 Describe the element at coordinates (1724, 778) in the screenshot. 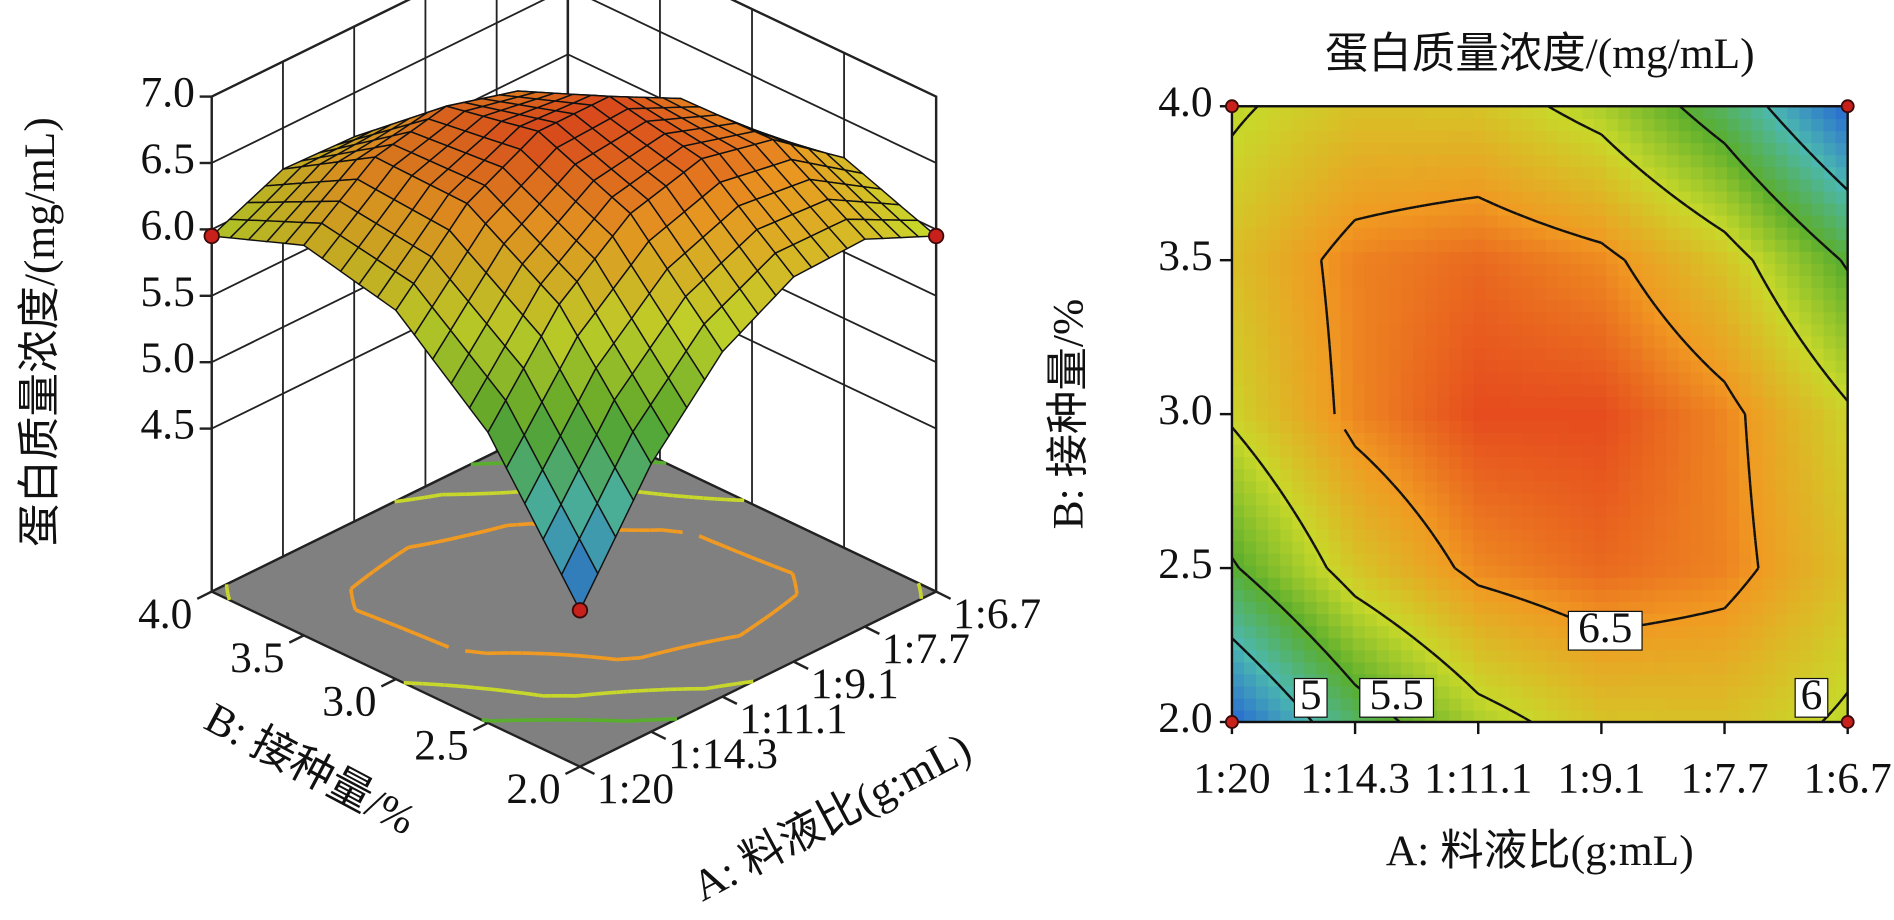

I see `x-tick-label: 1:7.7` at that location.